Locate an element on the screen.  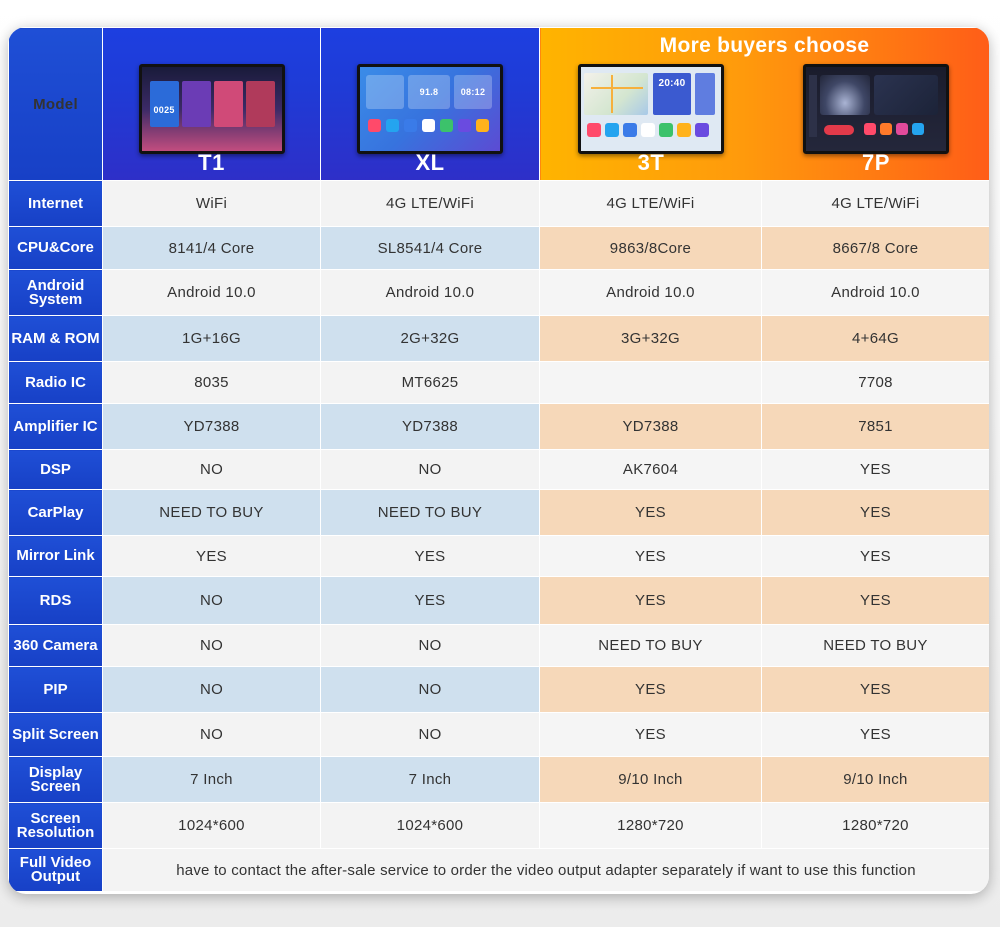
row-label: Radio IC is located at coordinates (55, 382).